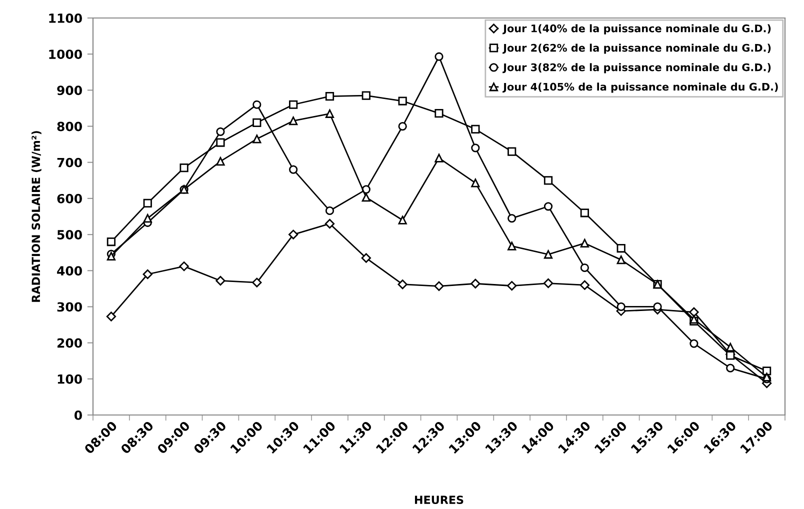  I want to click on y-tick-label: 800, so click(69, 127).